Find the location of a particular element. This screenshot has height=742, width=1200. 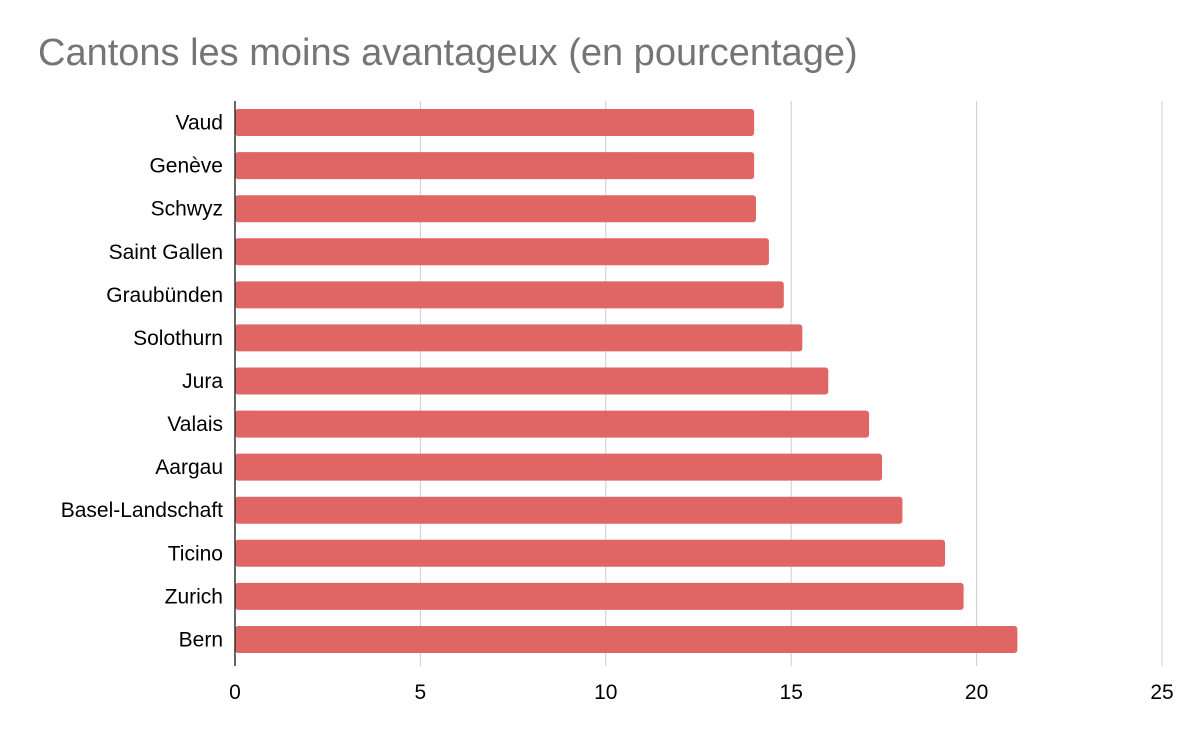

y-tick-label: Genève is located at coordinates (186, 166).